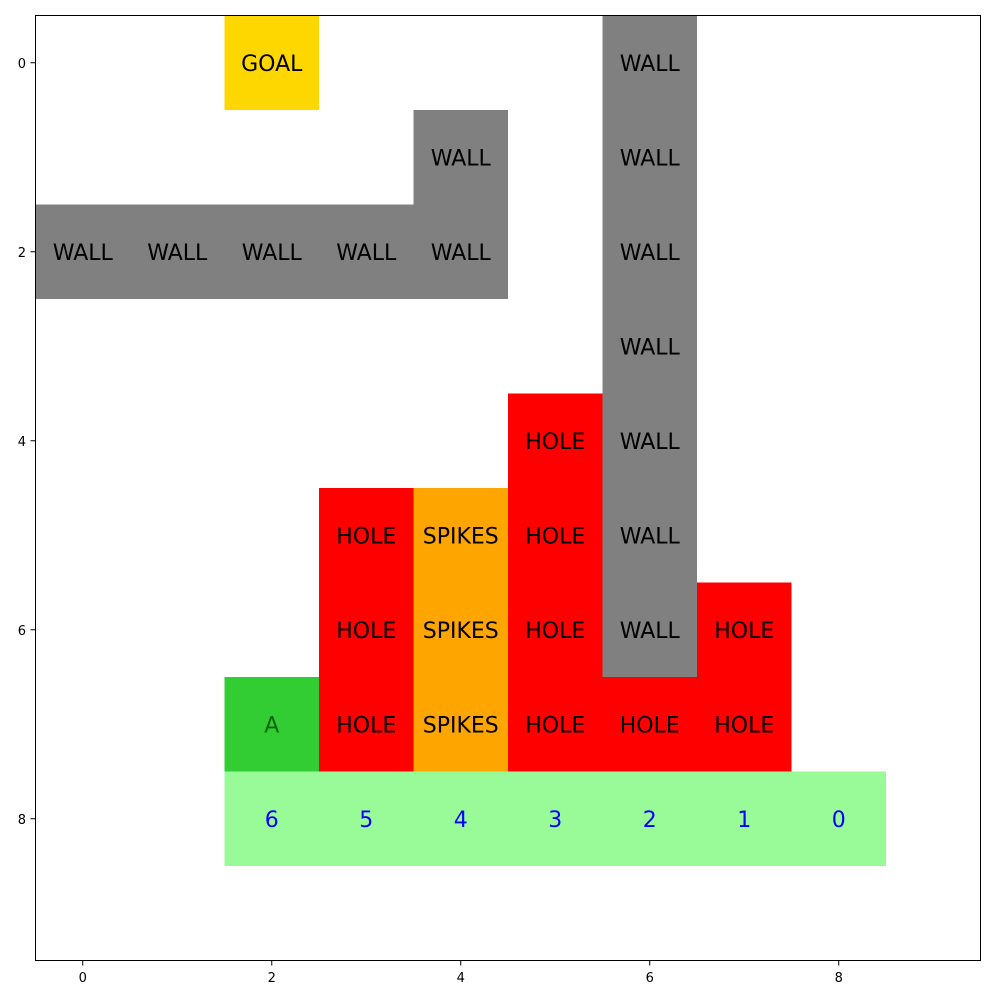 This screenshot has width=1000, height=1000. I want to click on y-tick-label: 0, so click(22, 64).